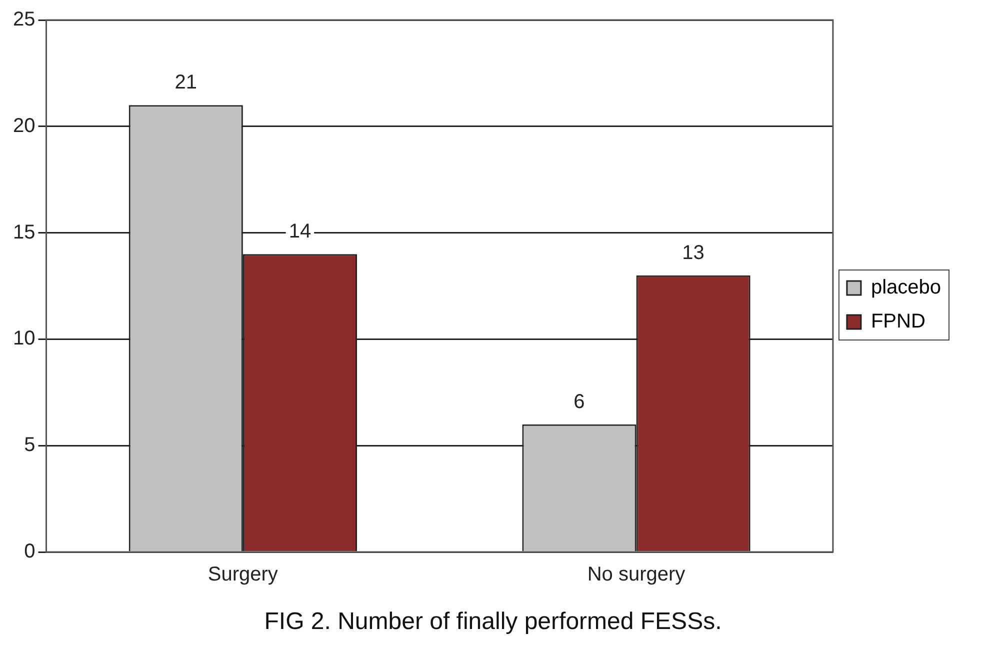 This screenshot has width=986, height=665. Describe the element at coordinates (243, 575) in the screenshot. I see `x-tick-label: Surgery` at that location.